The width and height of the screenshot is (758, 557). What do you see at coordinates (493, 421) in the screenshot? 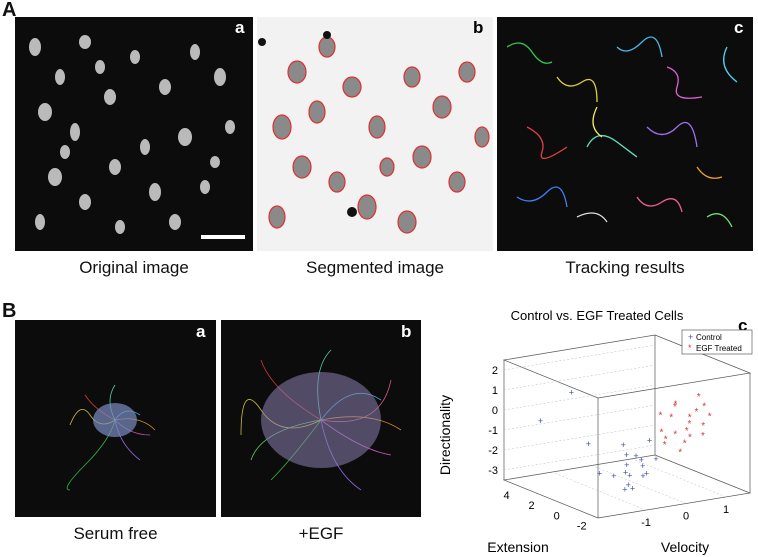
I see `z-ticks: 2 1 0 -1 -2 -3` at bounding box center [493, 421].